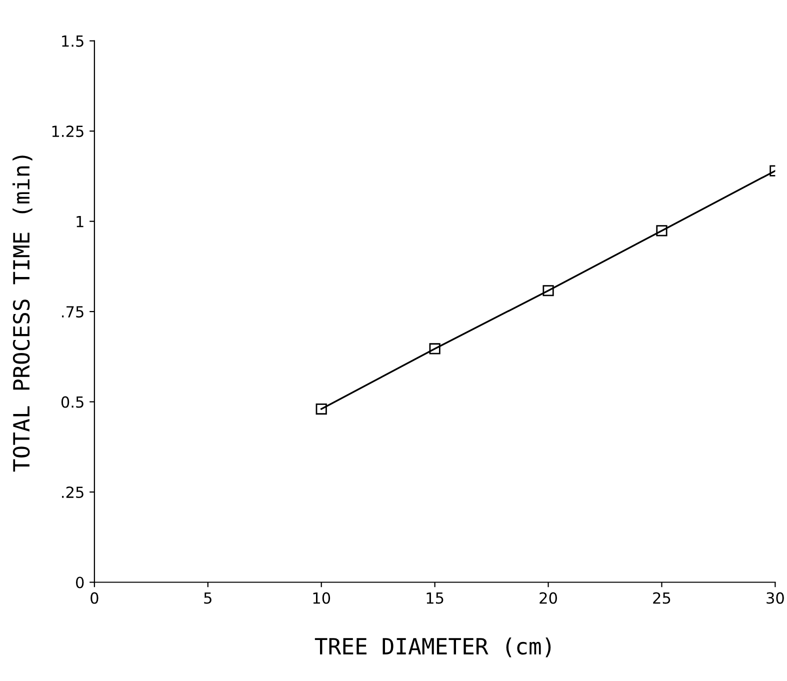  What do you see at coordinates (208, 598) in the screenshot?
I see `x-tick-label: 5` at bounding box center [208, 598].